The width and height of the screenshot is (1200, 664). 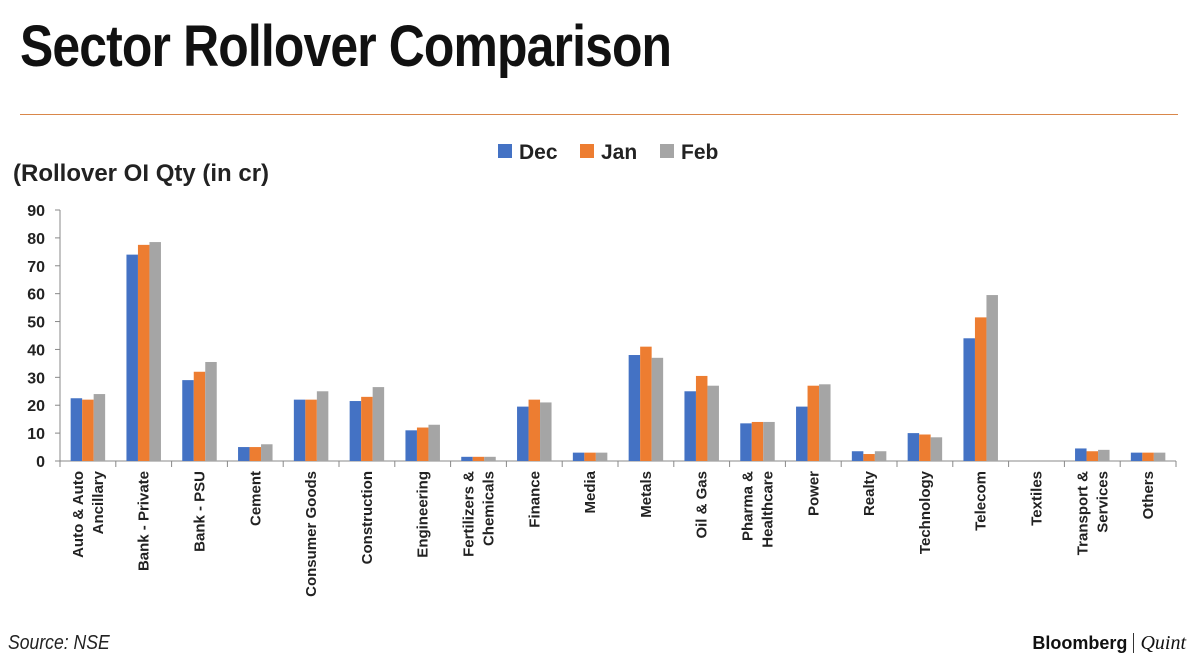 What do you see at coordinates (813, 493) in the screenshot?
I see `x-tick-label-line: Power` at bounding box center [813, 493].